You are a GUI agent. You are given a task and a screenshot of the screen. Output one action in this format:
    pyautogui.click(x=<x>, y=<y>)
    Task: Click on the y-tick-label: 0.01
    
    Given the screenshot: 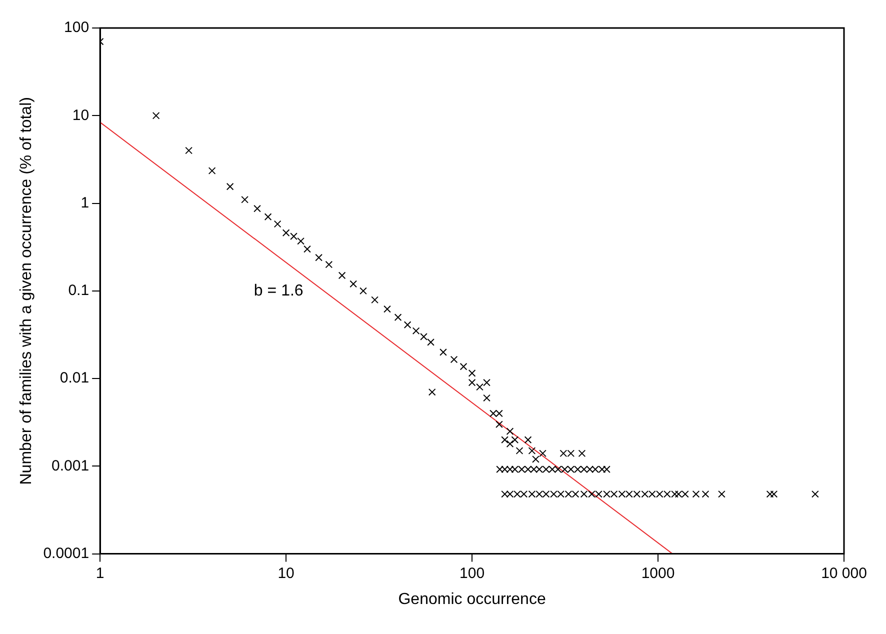 What is the action you would take?
    pyautogui.click(x=75, y=378)
    